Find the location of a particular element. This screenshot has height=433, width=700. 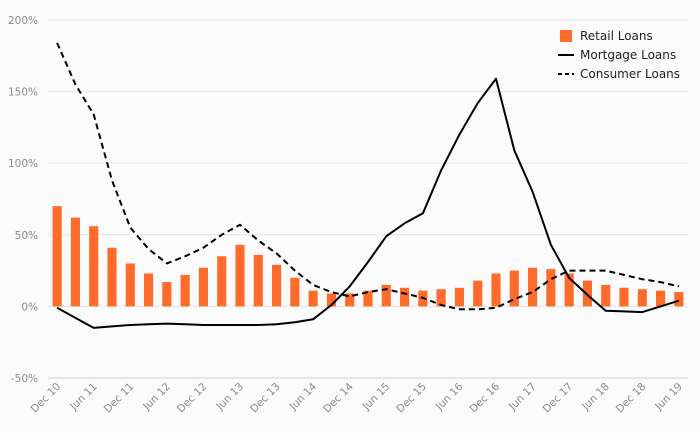

y-tick-label: 0% is located at coordinates (29, 307).